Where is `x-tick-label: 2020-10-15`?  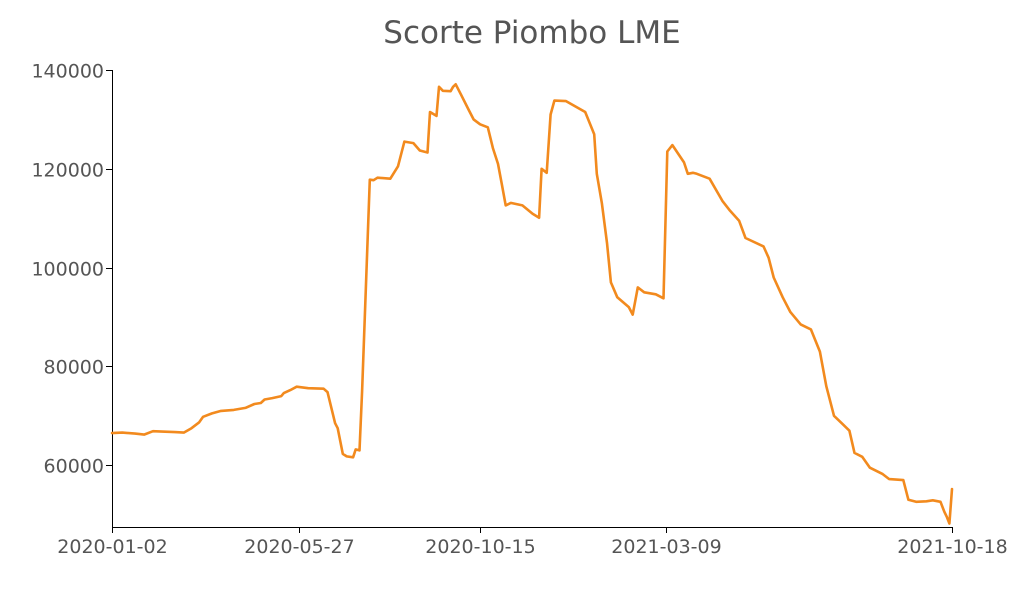
x-tick-label: 2020-10-15 is located at coordinates (480, 547).